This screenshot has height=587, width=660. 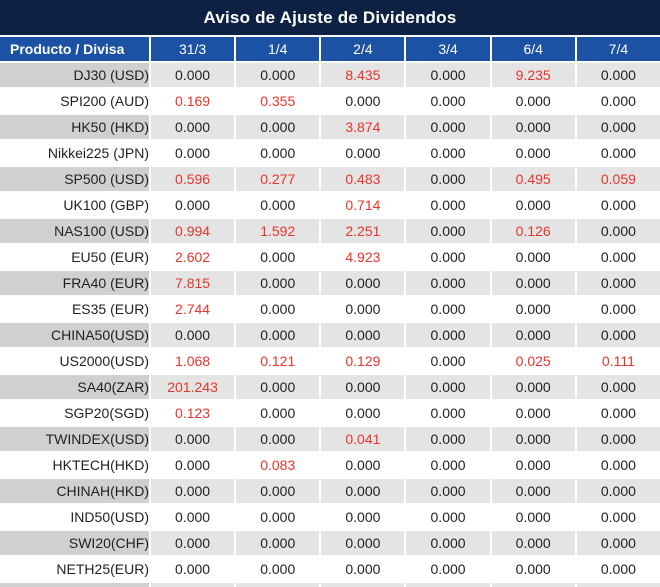 I want to click on product-cell: ES35 (EUR), so click(x=74, y=309).